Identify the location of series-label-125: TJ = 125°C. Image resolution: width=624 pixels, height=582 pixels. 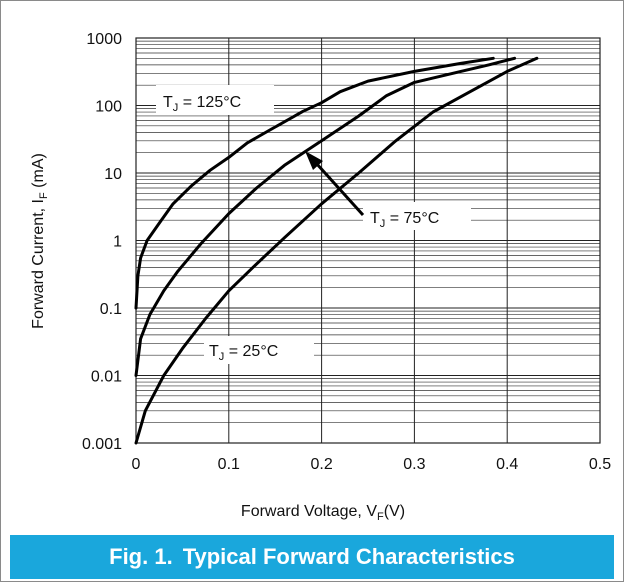
(202, 104).